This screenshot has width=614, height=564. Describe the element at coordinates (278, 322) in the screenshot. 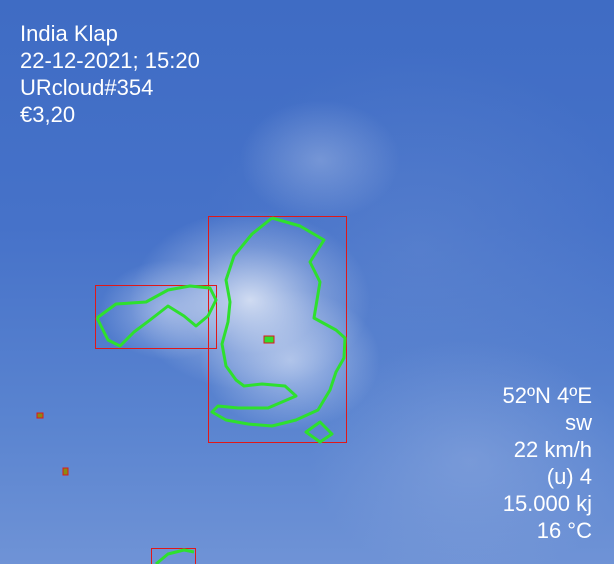

I see `cloud-contour-main` at that location.